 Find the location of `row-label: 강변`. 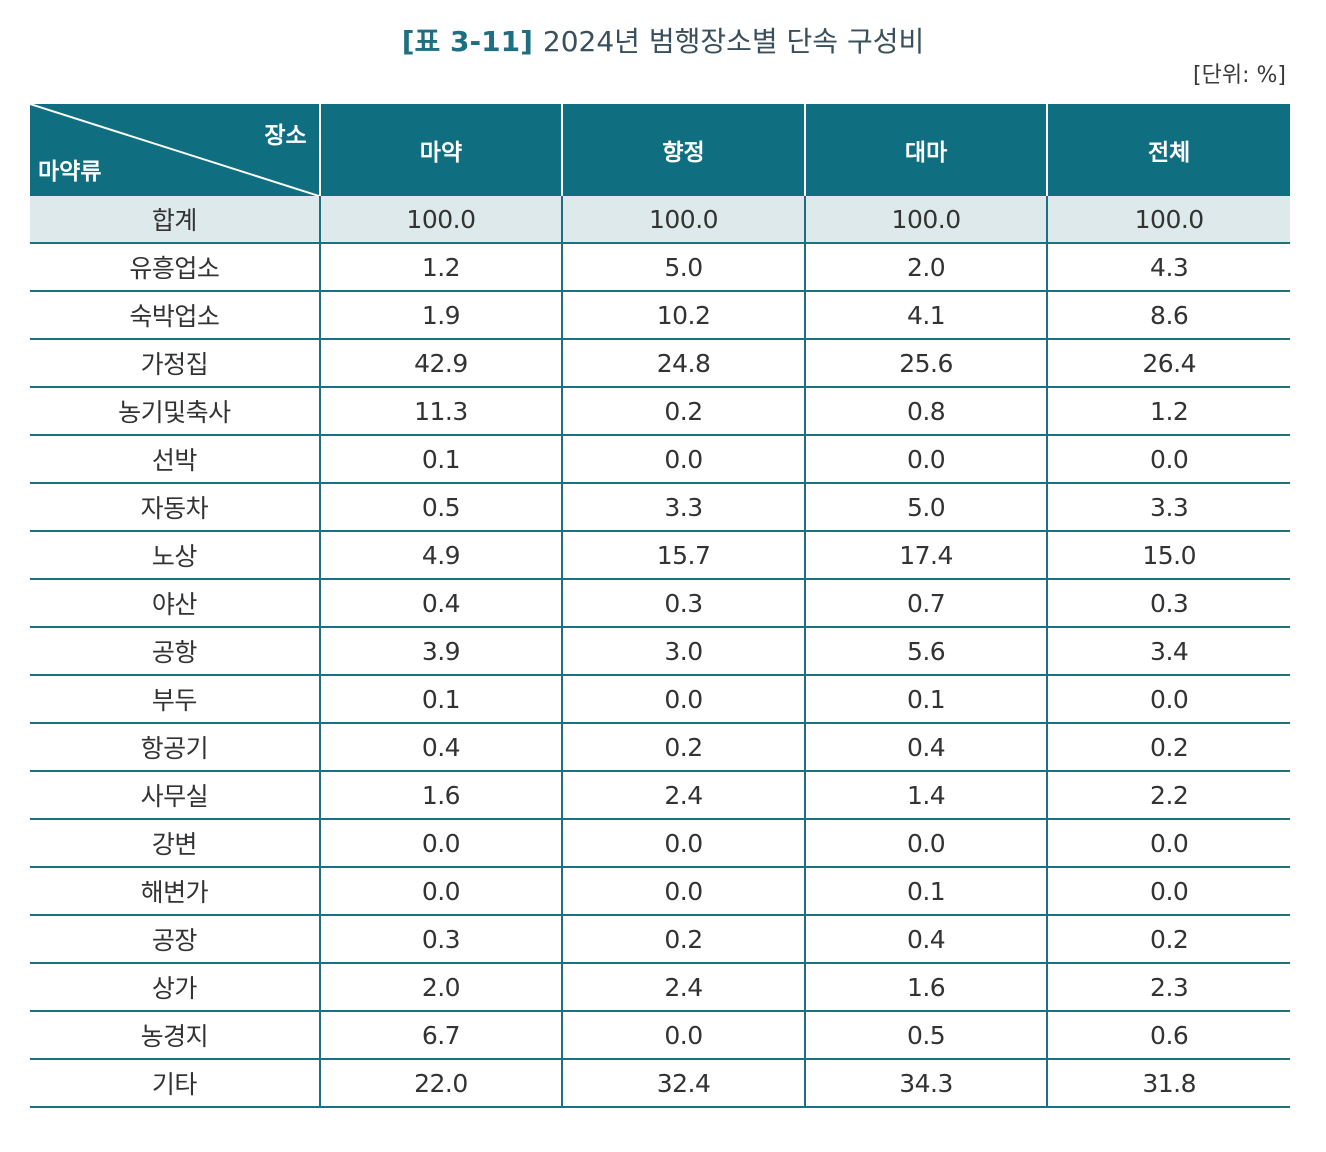

row-label: 강변 is located at coordinates (175, 843).